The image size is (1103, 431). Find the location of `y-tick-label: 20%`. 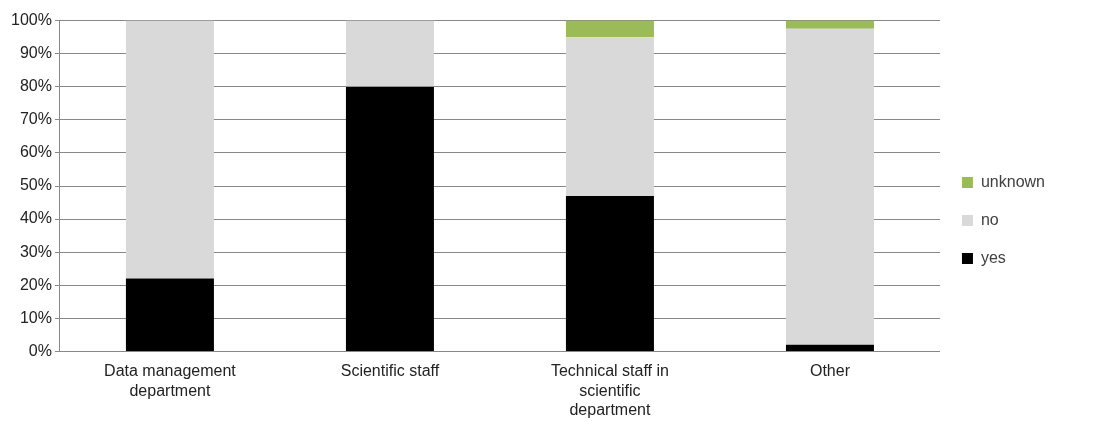

y-tick-label: 20% is located at coordinates (35, 284).